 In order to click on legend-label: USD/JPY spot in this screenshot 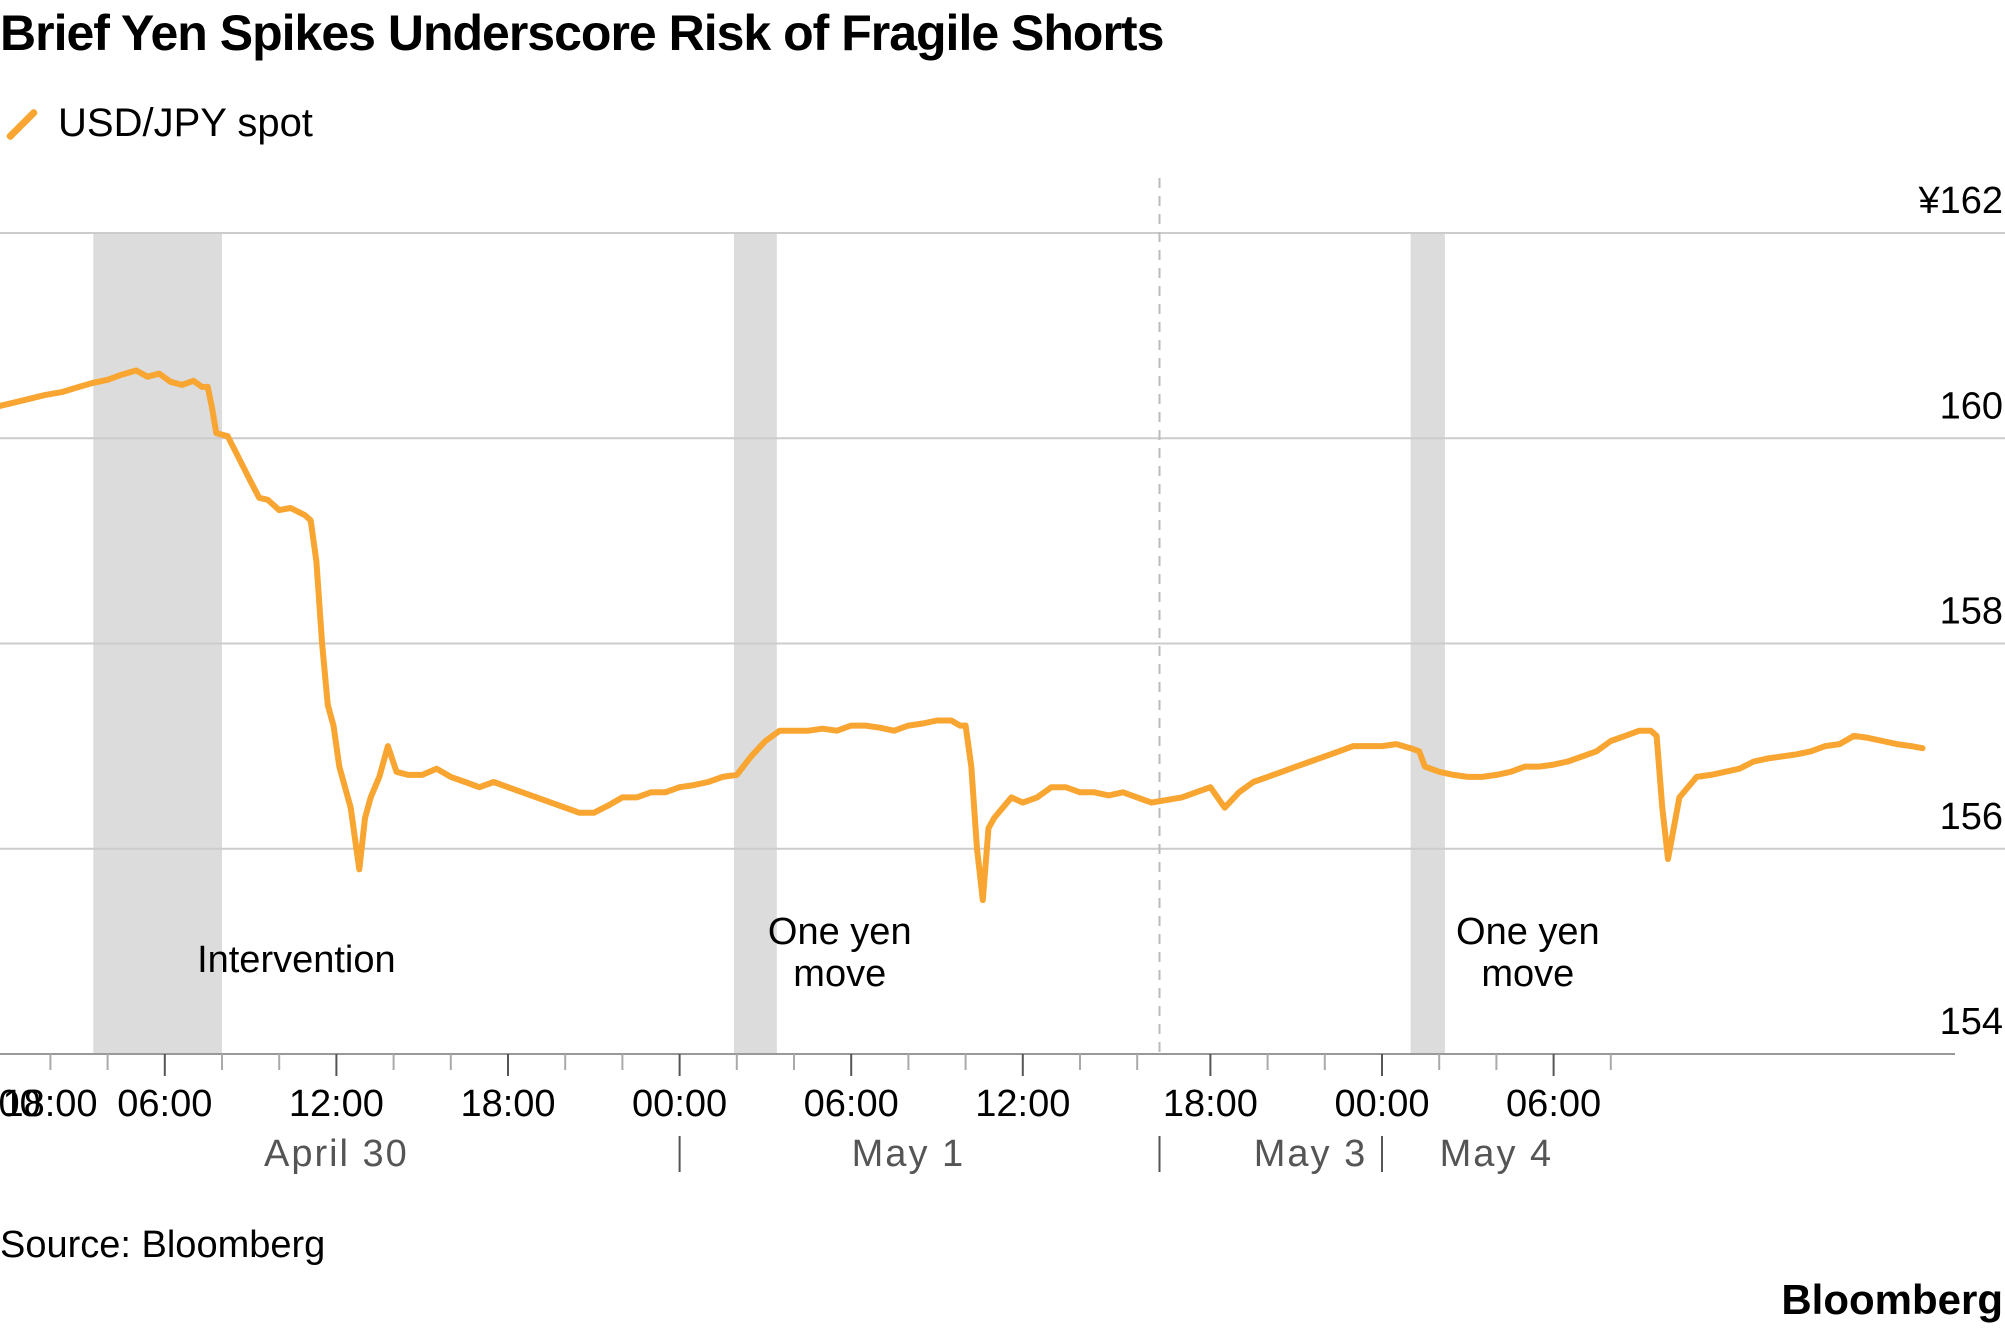, I will do `click(185, 122)`.